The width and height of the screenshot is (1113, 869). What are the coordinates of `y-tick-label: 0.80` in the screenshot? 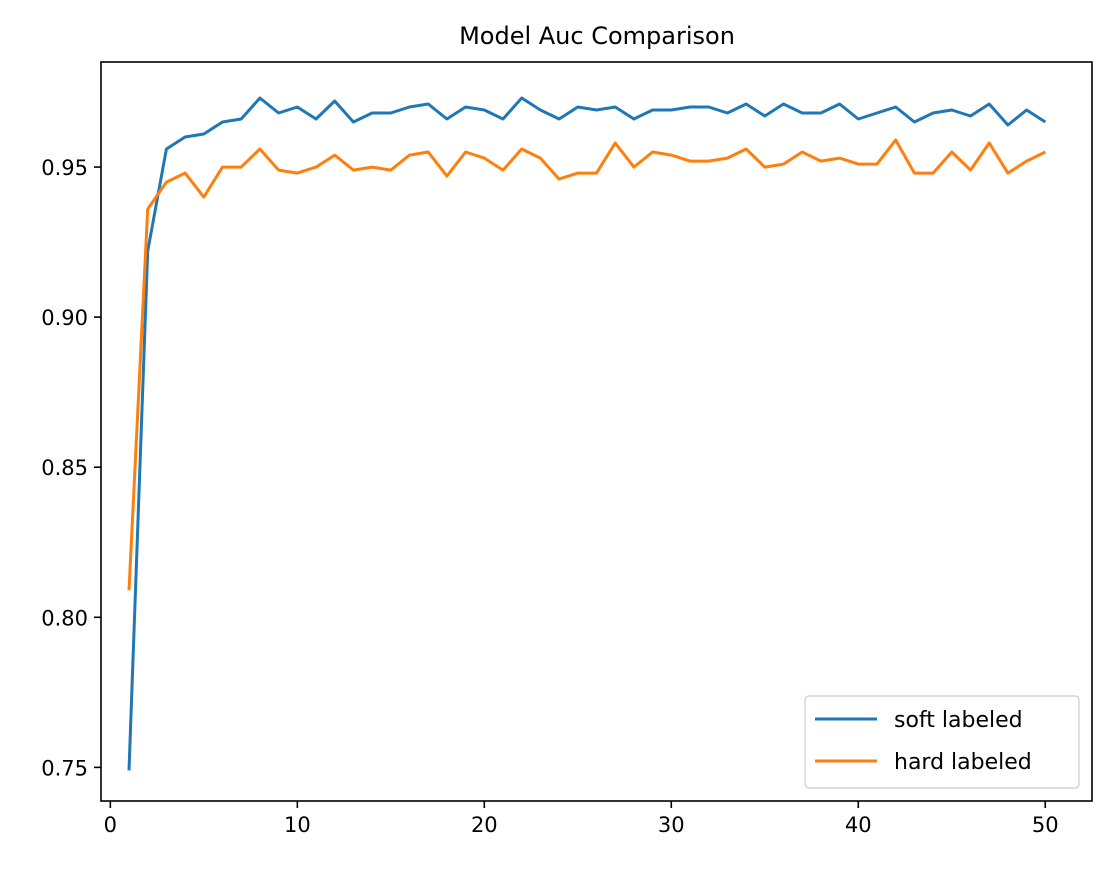 It's located at (64, 618).